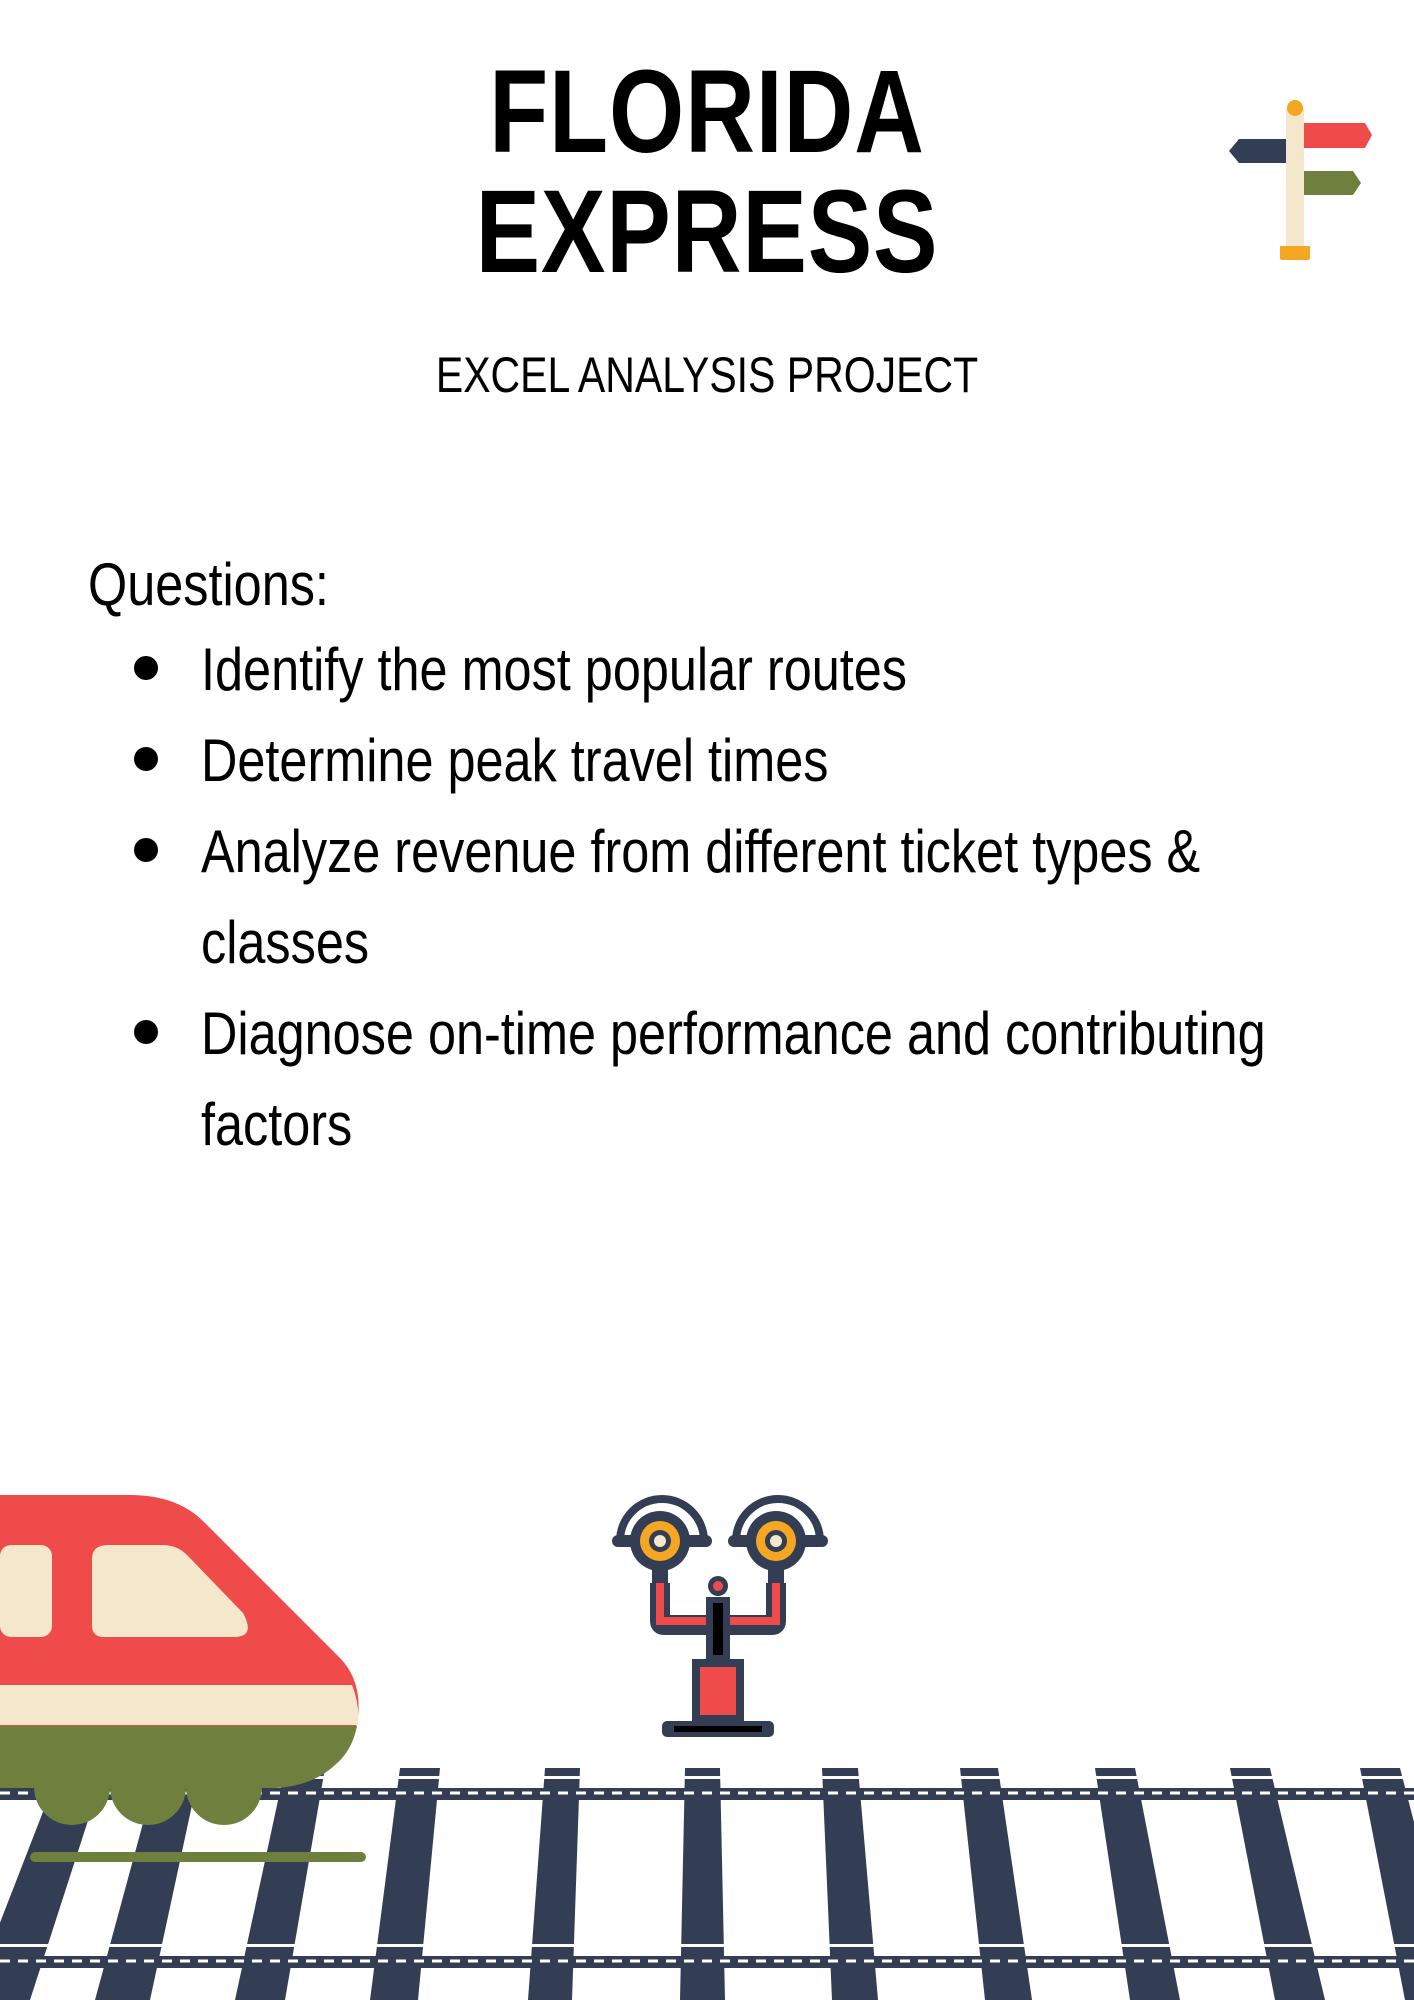 The width and height of the screenshot is (1414, 2000). What do you see at coordinates (285, 942) in the screenshot?
I see `question-text-continued: classes` at bounding box center [285, 942].